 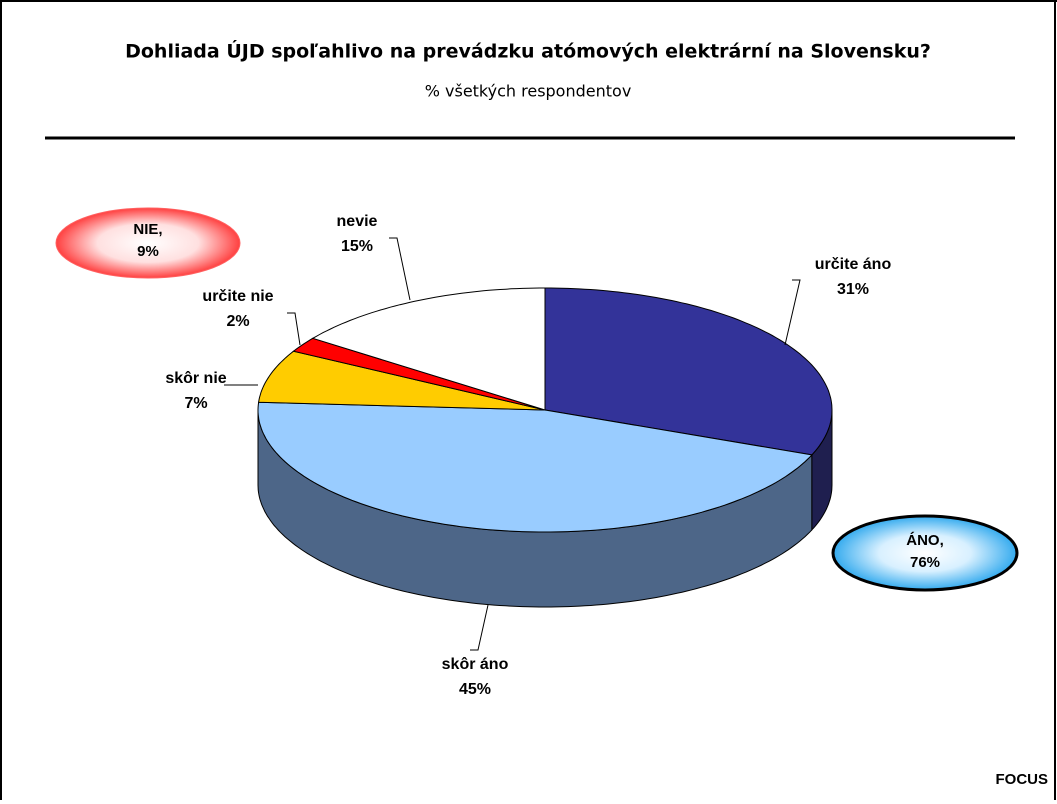 What do you see at coordinates (148, 251) in the screenshot?
I see `annotation: 9%` at bounding box center [148, 251].